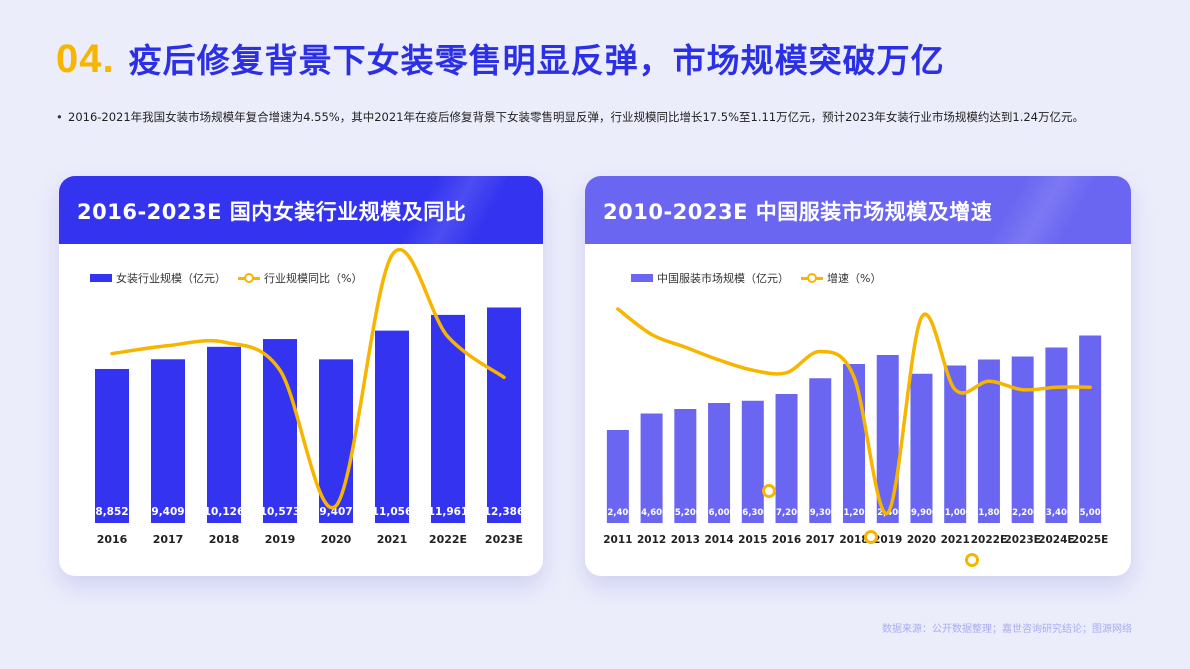 This screenshot has height=669, width=1190. Describe the element at coordinates (1056, 435) in the screenshot. I see `bar-2024E` at that location.